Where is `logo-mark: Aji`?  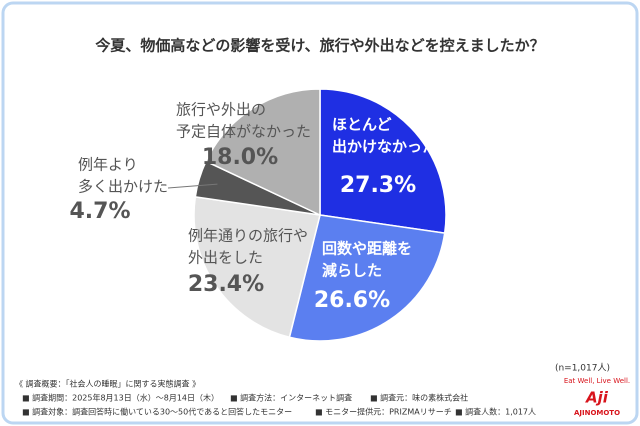 logo-mark: Aji is located at coordinates (597, 398).